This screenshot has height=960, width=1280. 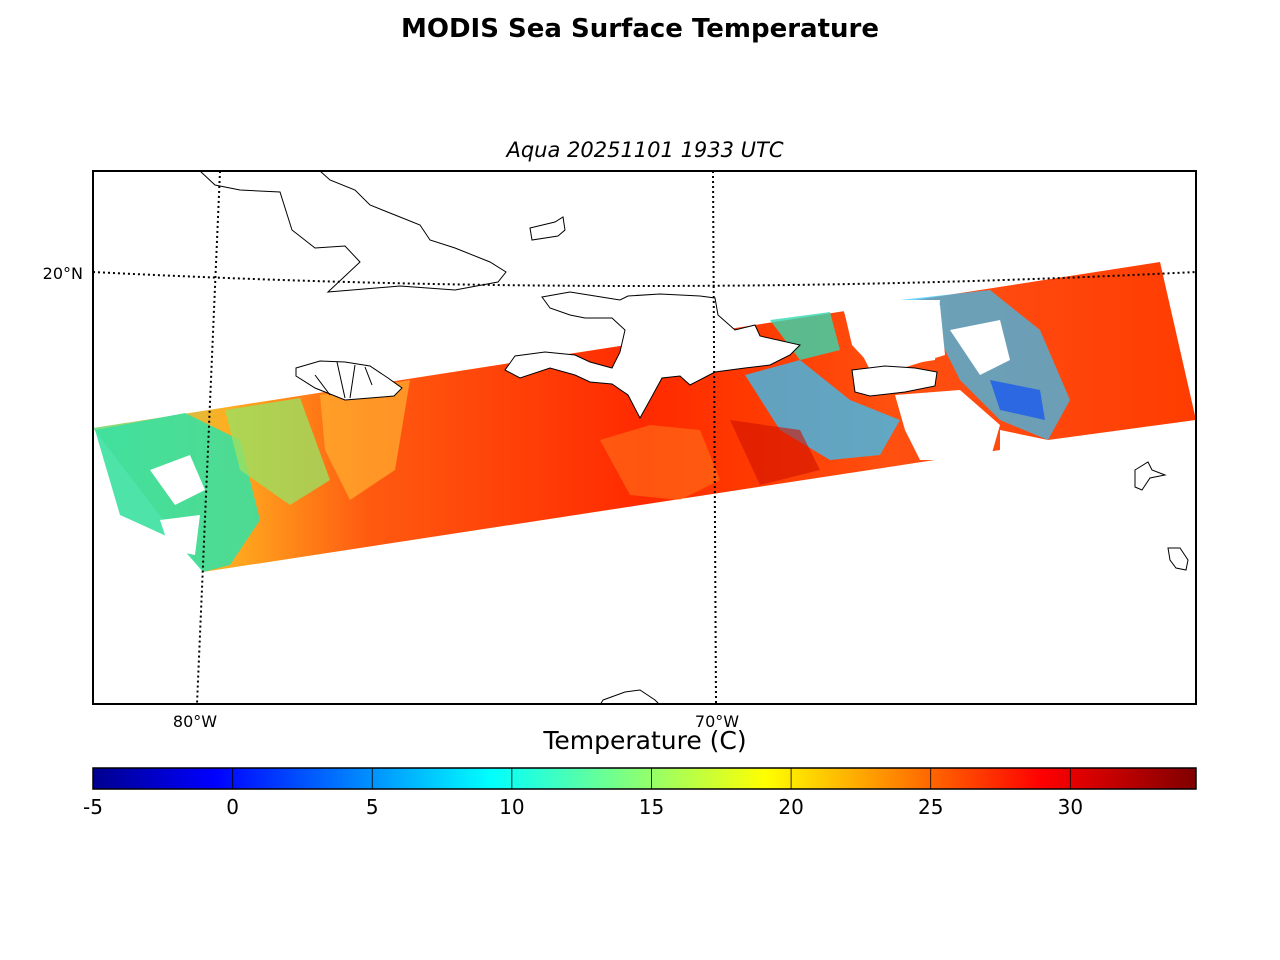 What do you see at coordinates (1070, 807) in the screenshot?
I see `colorbar-tick-label: 30` at bounding box center [1070, 807].